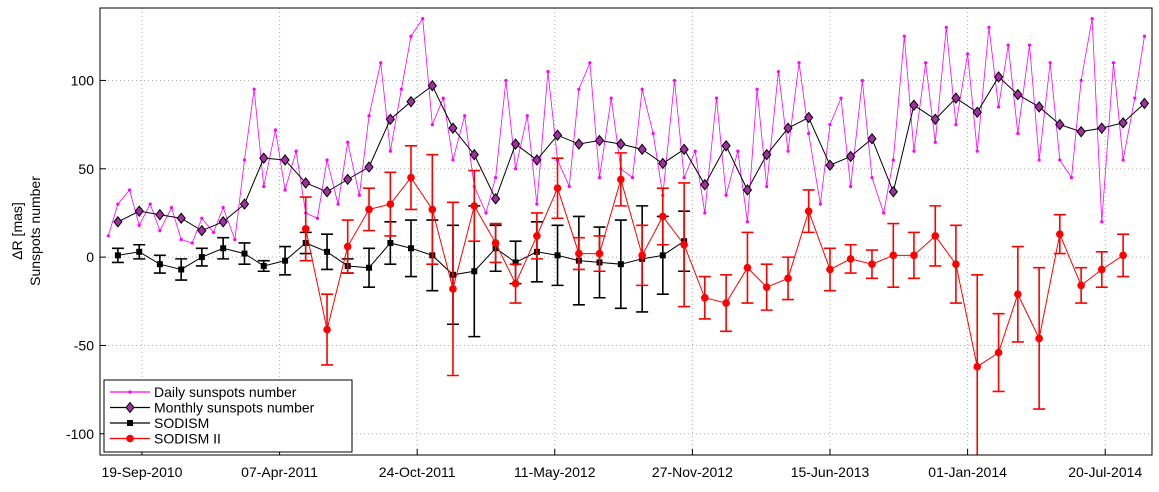  What do you see at coordinates (84, 345) in the screenshot?
I see `y-tick-label: -50` at bounding box center [84, 345].